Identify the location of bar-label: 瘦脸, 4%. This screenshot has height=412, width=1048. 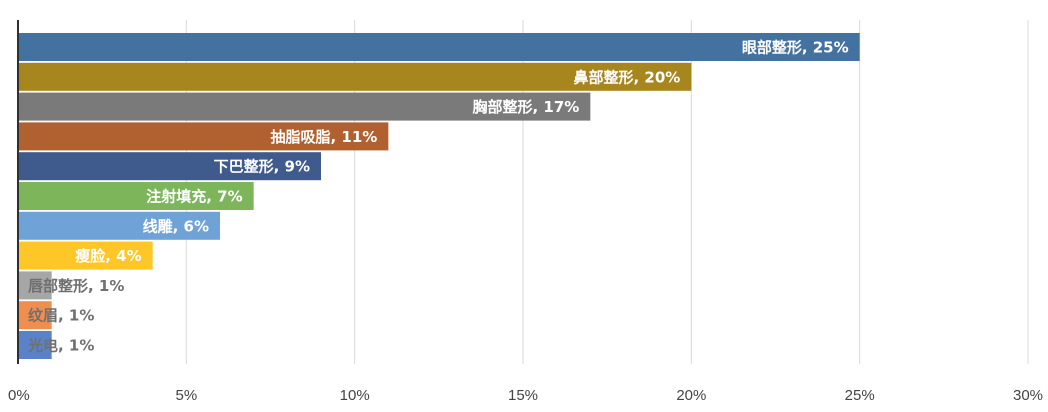
(108, 256).